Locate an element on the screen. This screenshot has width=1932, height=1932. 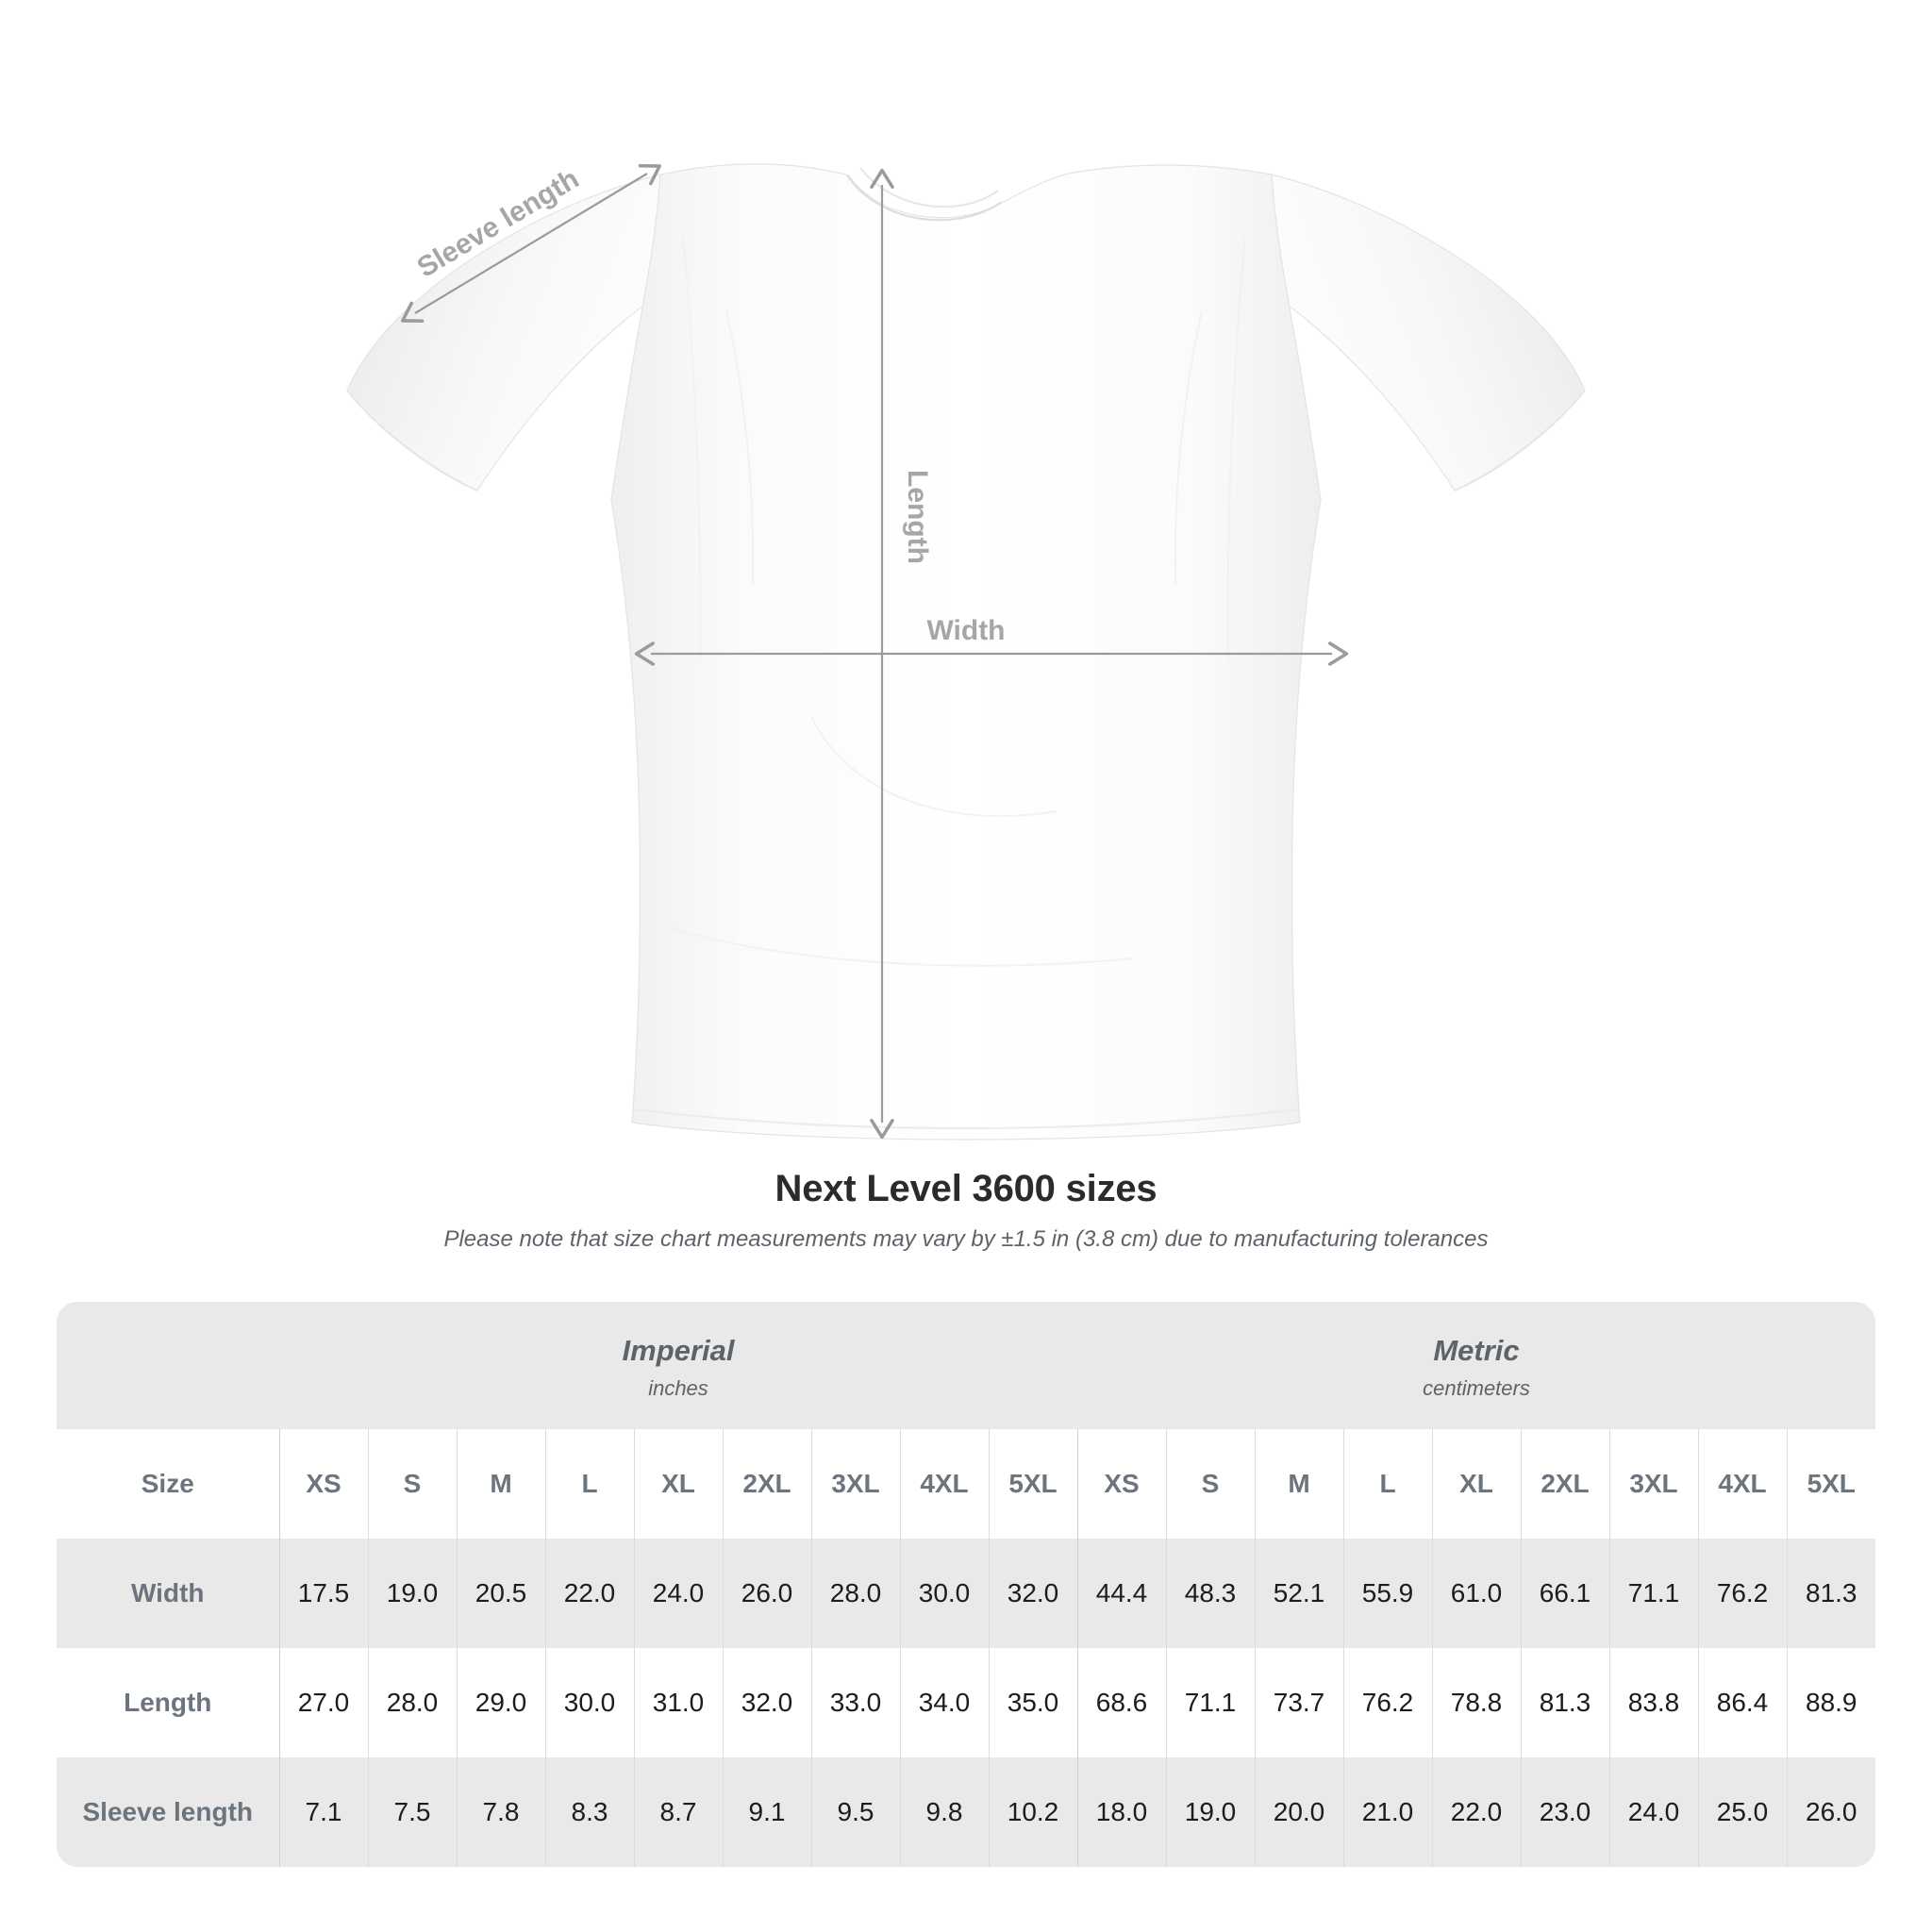
column-header-imperial-xl: XL is located at coordinates (678, 1484).